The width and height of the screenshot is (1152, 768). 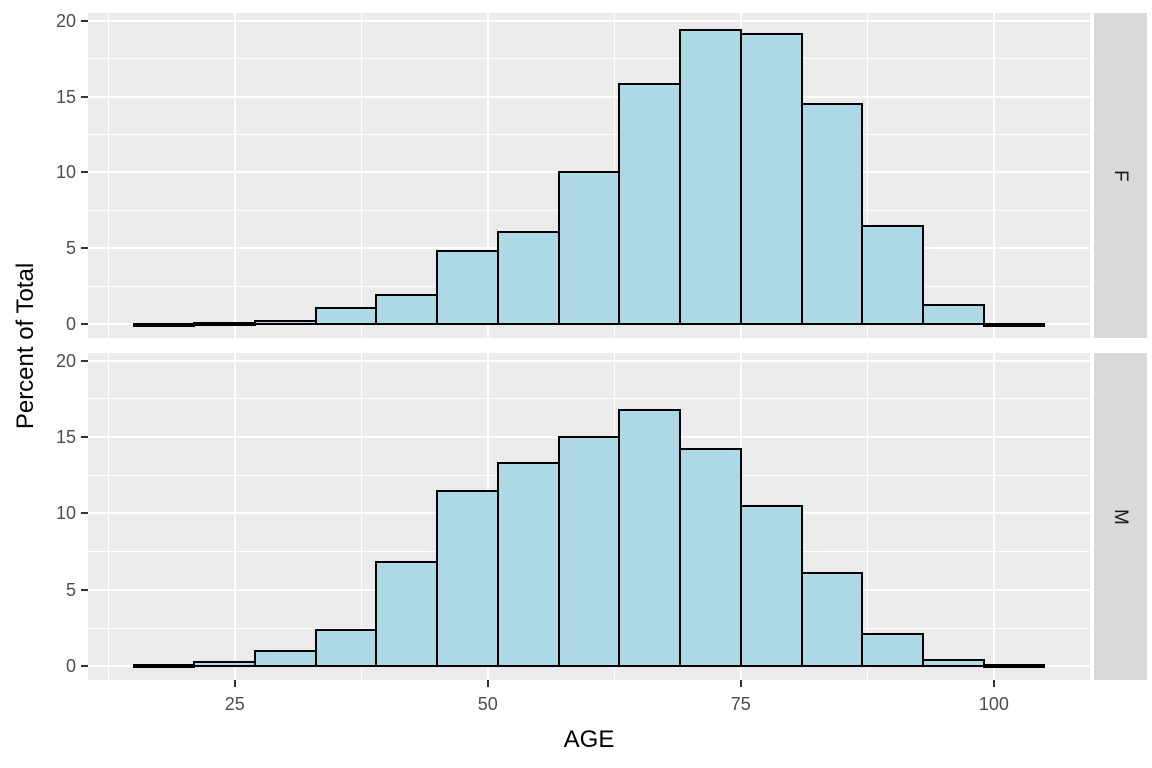 I want to click on facet-strip: M, so click(x=1120, y=516).